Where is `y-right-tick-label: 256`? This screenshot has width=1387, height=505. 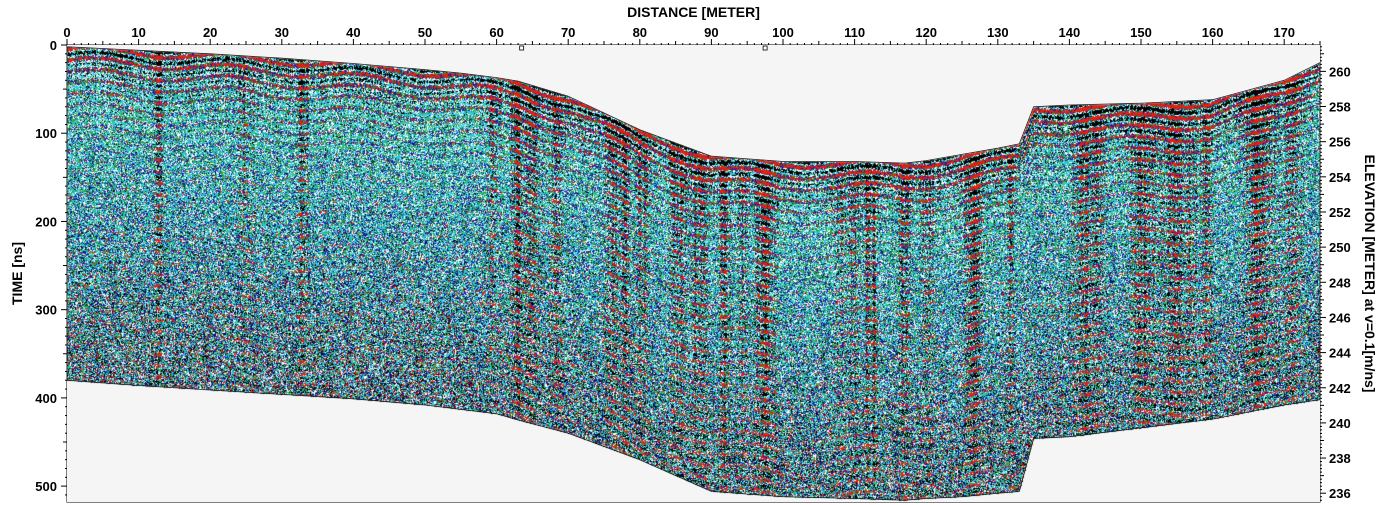
y-right-tick-label: 256 is located at coordinates (1340, 142).